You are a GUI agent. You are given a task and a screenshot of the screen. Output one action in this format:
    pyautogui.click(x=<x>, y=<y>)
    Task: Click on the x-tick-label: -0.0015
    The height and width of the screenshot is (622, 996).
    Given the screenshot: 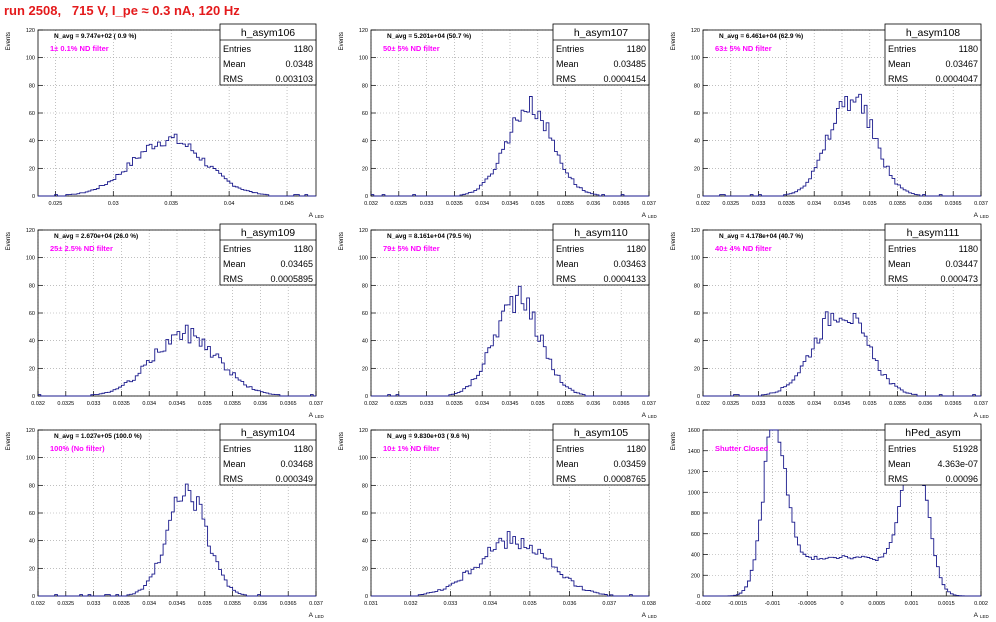 What is the action you would take?
    pyautogui.click(x=737, y=604)
    